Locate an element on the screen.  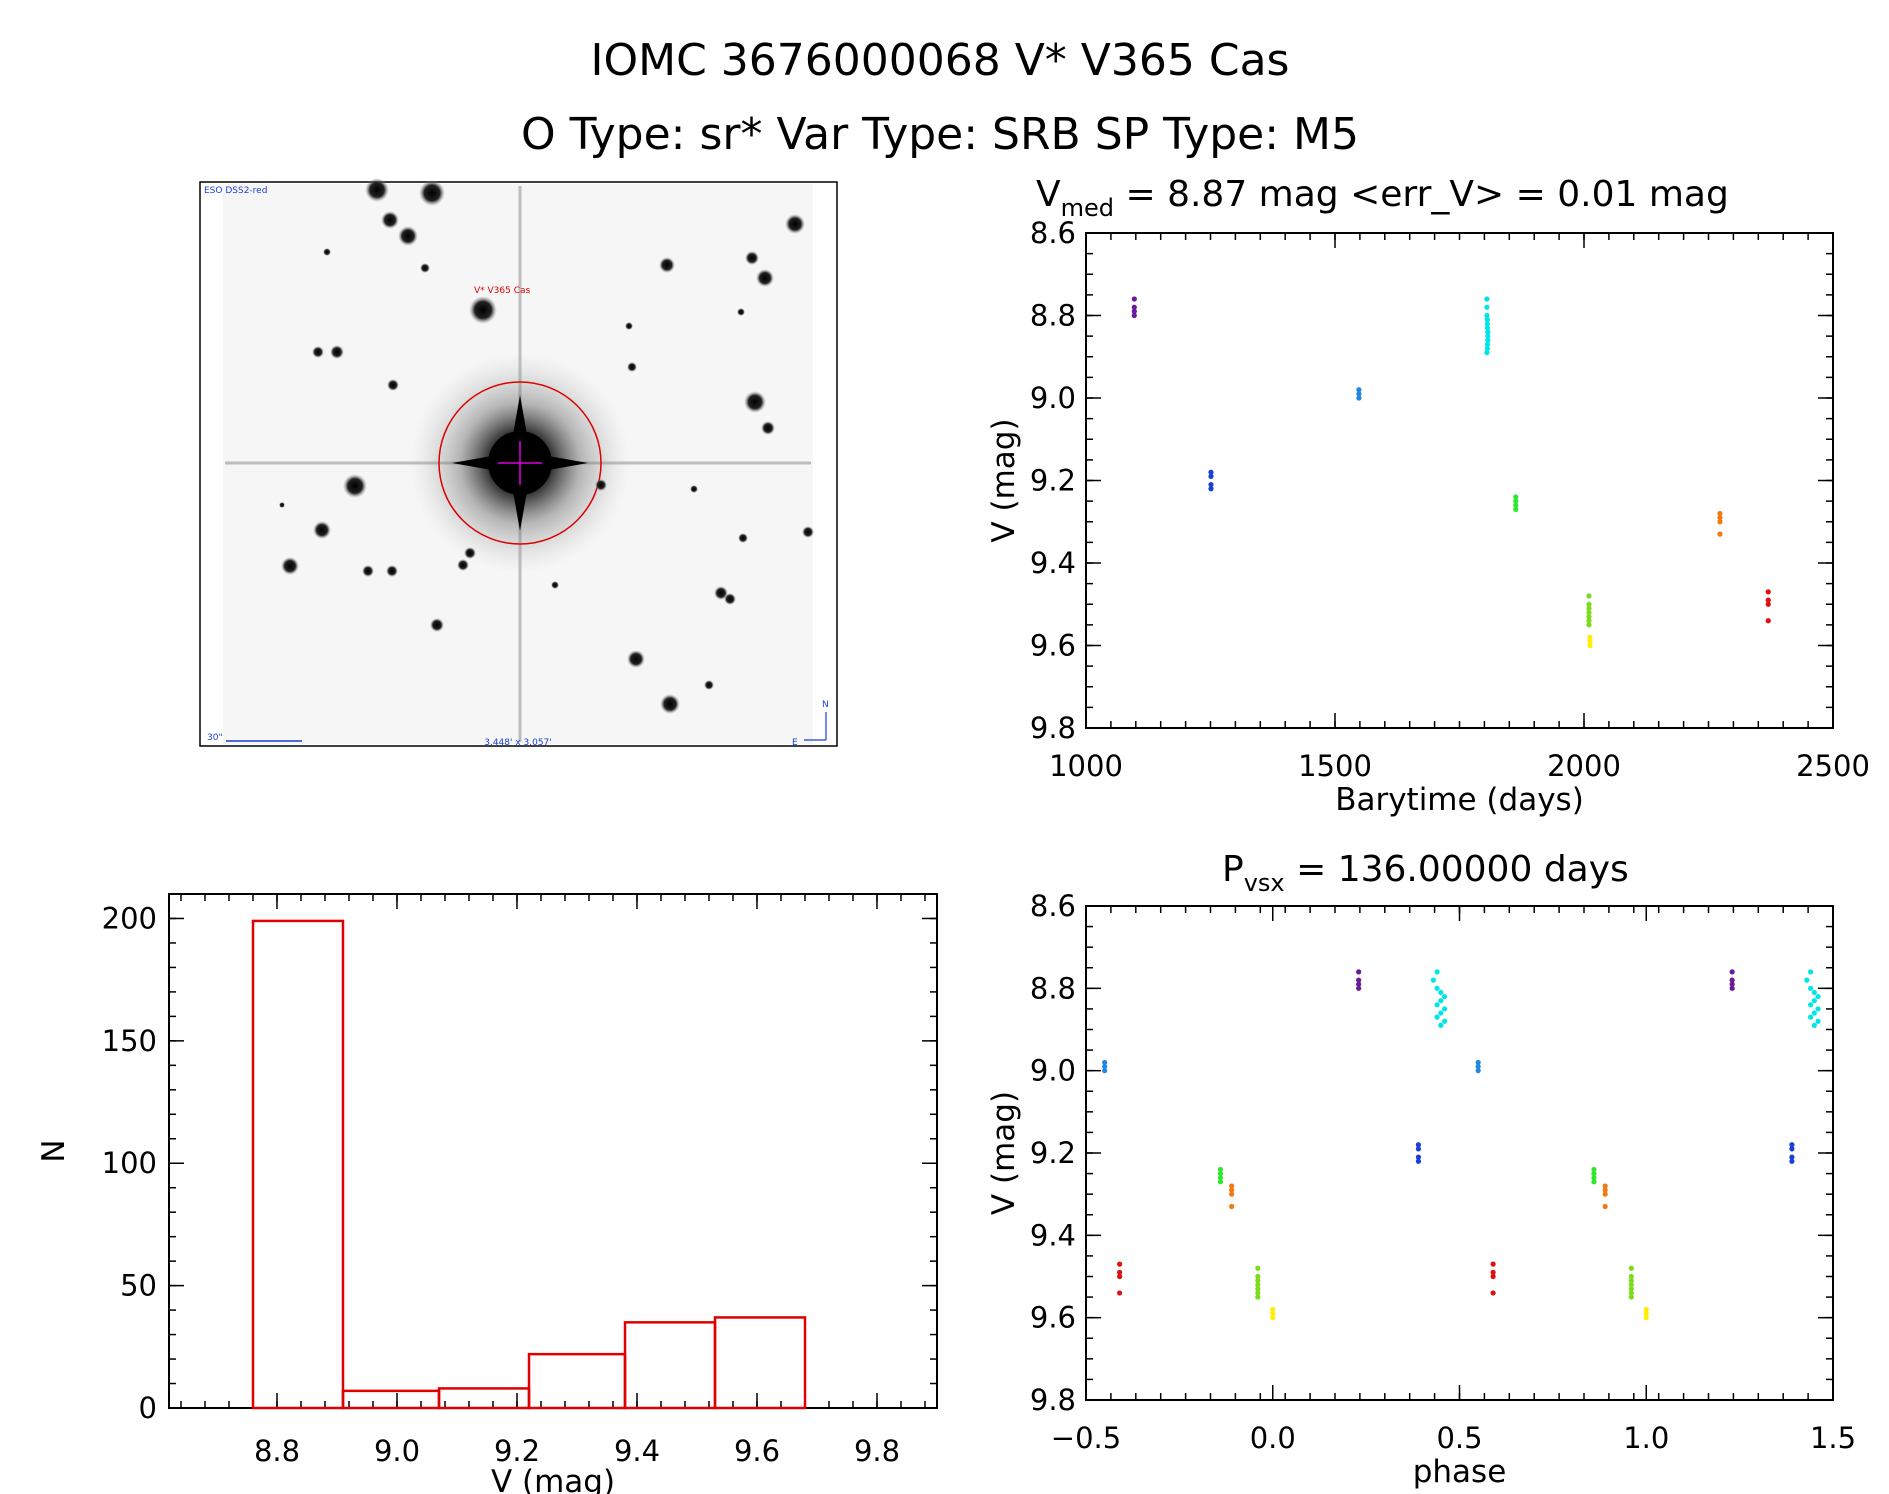
x-tick-label: 9.2 is located at coordinates (517, 1451).